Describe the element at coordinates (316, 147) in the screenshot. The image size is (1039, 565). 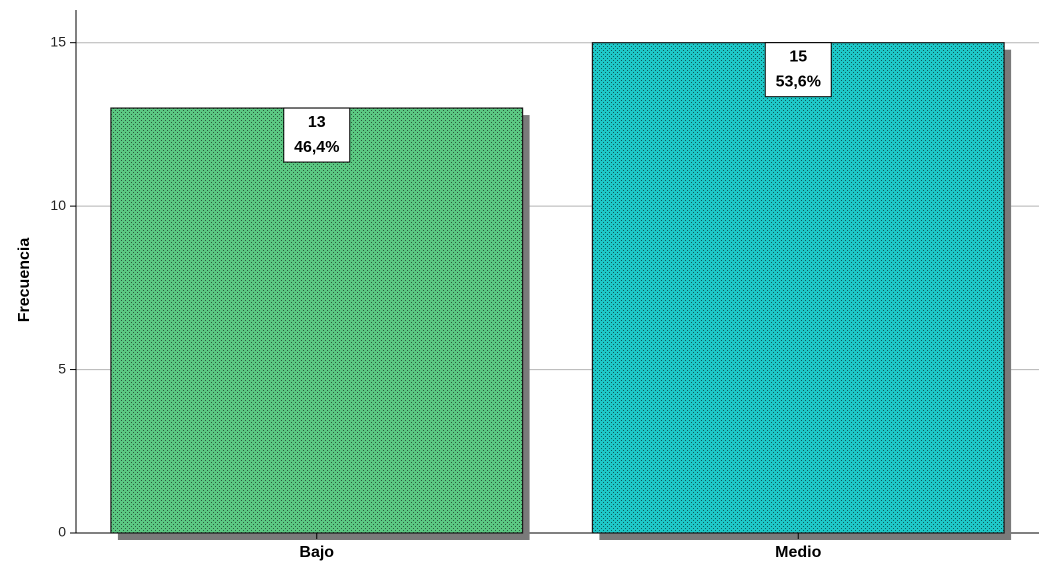
I see `data-label-percent: 46,4%` at that location.